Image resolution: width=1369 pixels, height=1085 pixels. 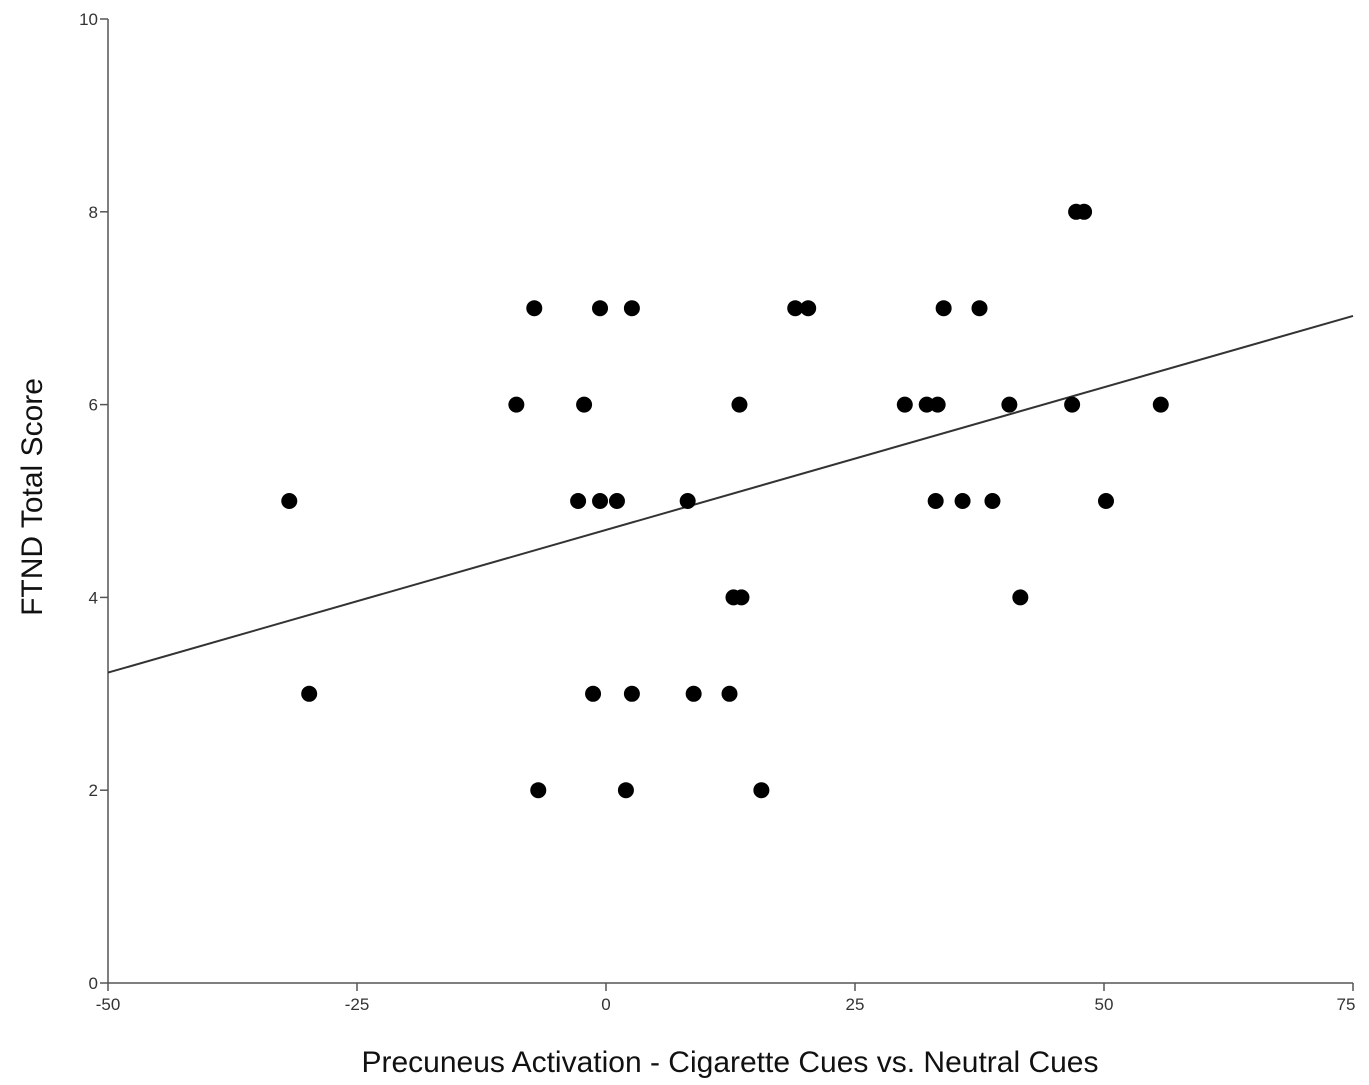 I want to click on y-tick-label: 6, so click(x=93, y=405).